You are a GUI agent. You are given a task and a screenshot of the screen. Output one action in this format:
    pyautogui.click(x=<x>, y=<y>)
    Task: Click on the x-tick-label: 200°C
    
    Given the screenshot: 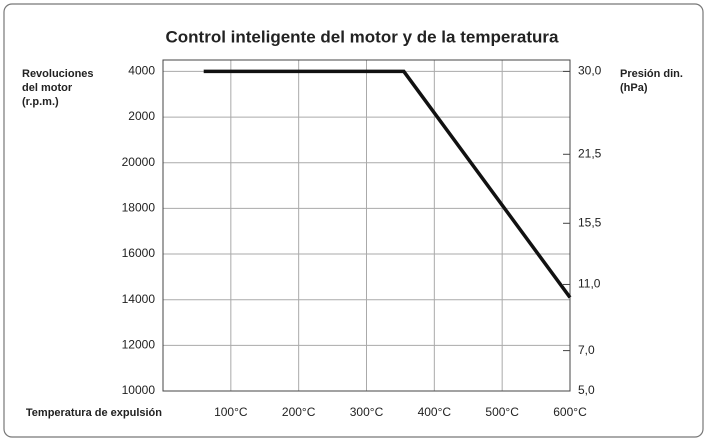 What is the action you would take?
    pyautogui.click(x=299, y=412)
    